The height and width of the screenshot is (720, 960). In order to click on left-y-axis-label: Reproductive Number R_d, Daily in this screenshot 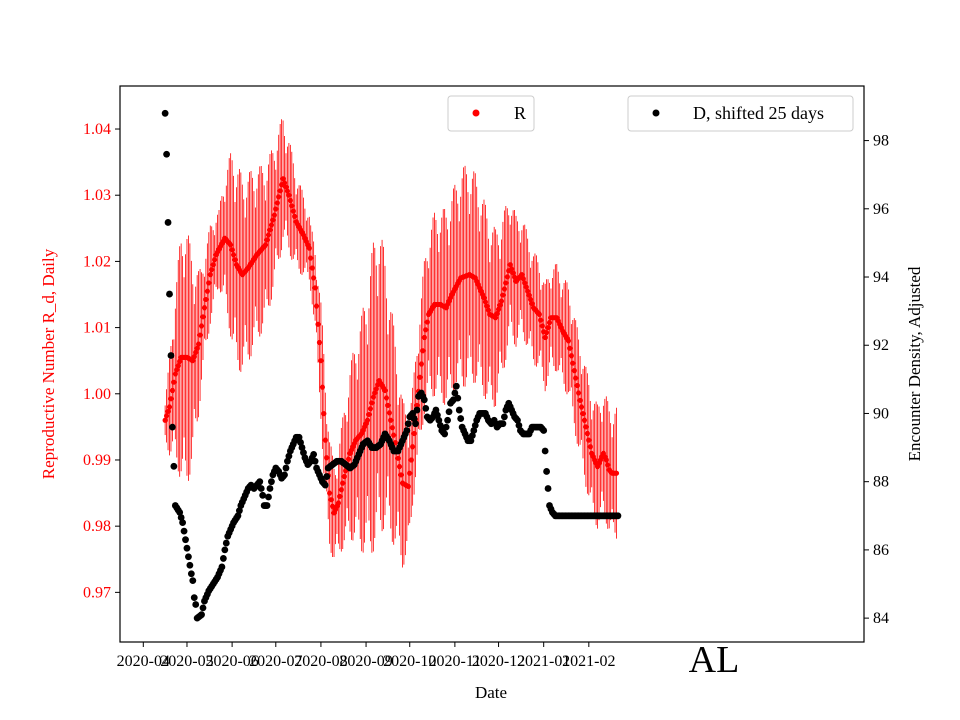, I will do `click(48, 363)`.